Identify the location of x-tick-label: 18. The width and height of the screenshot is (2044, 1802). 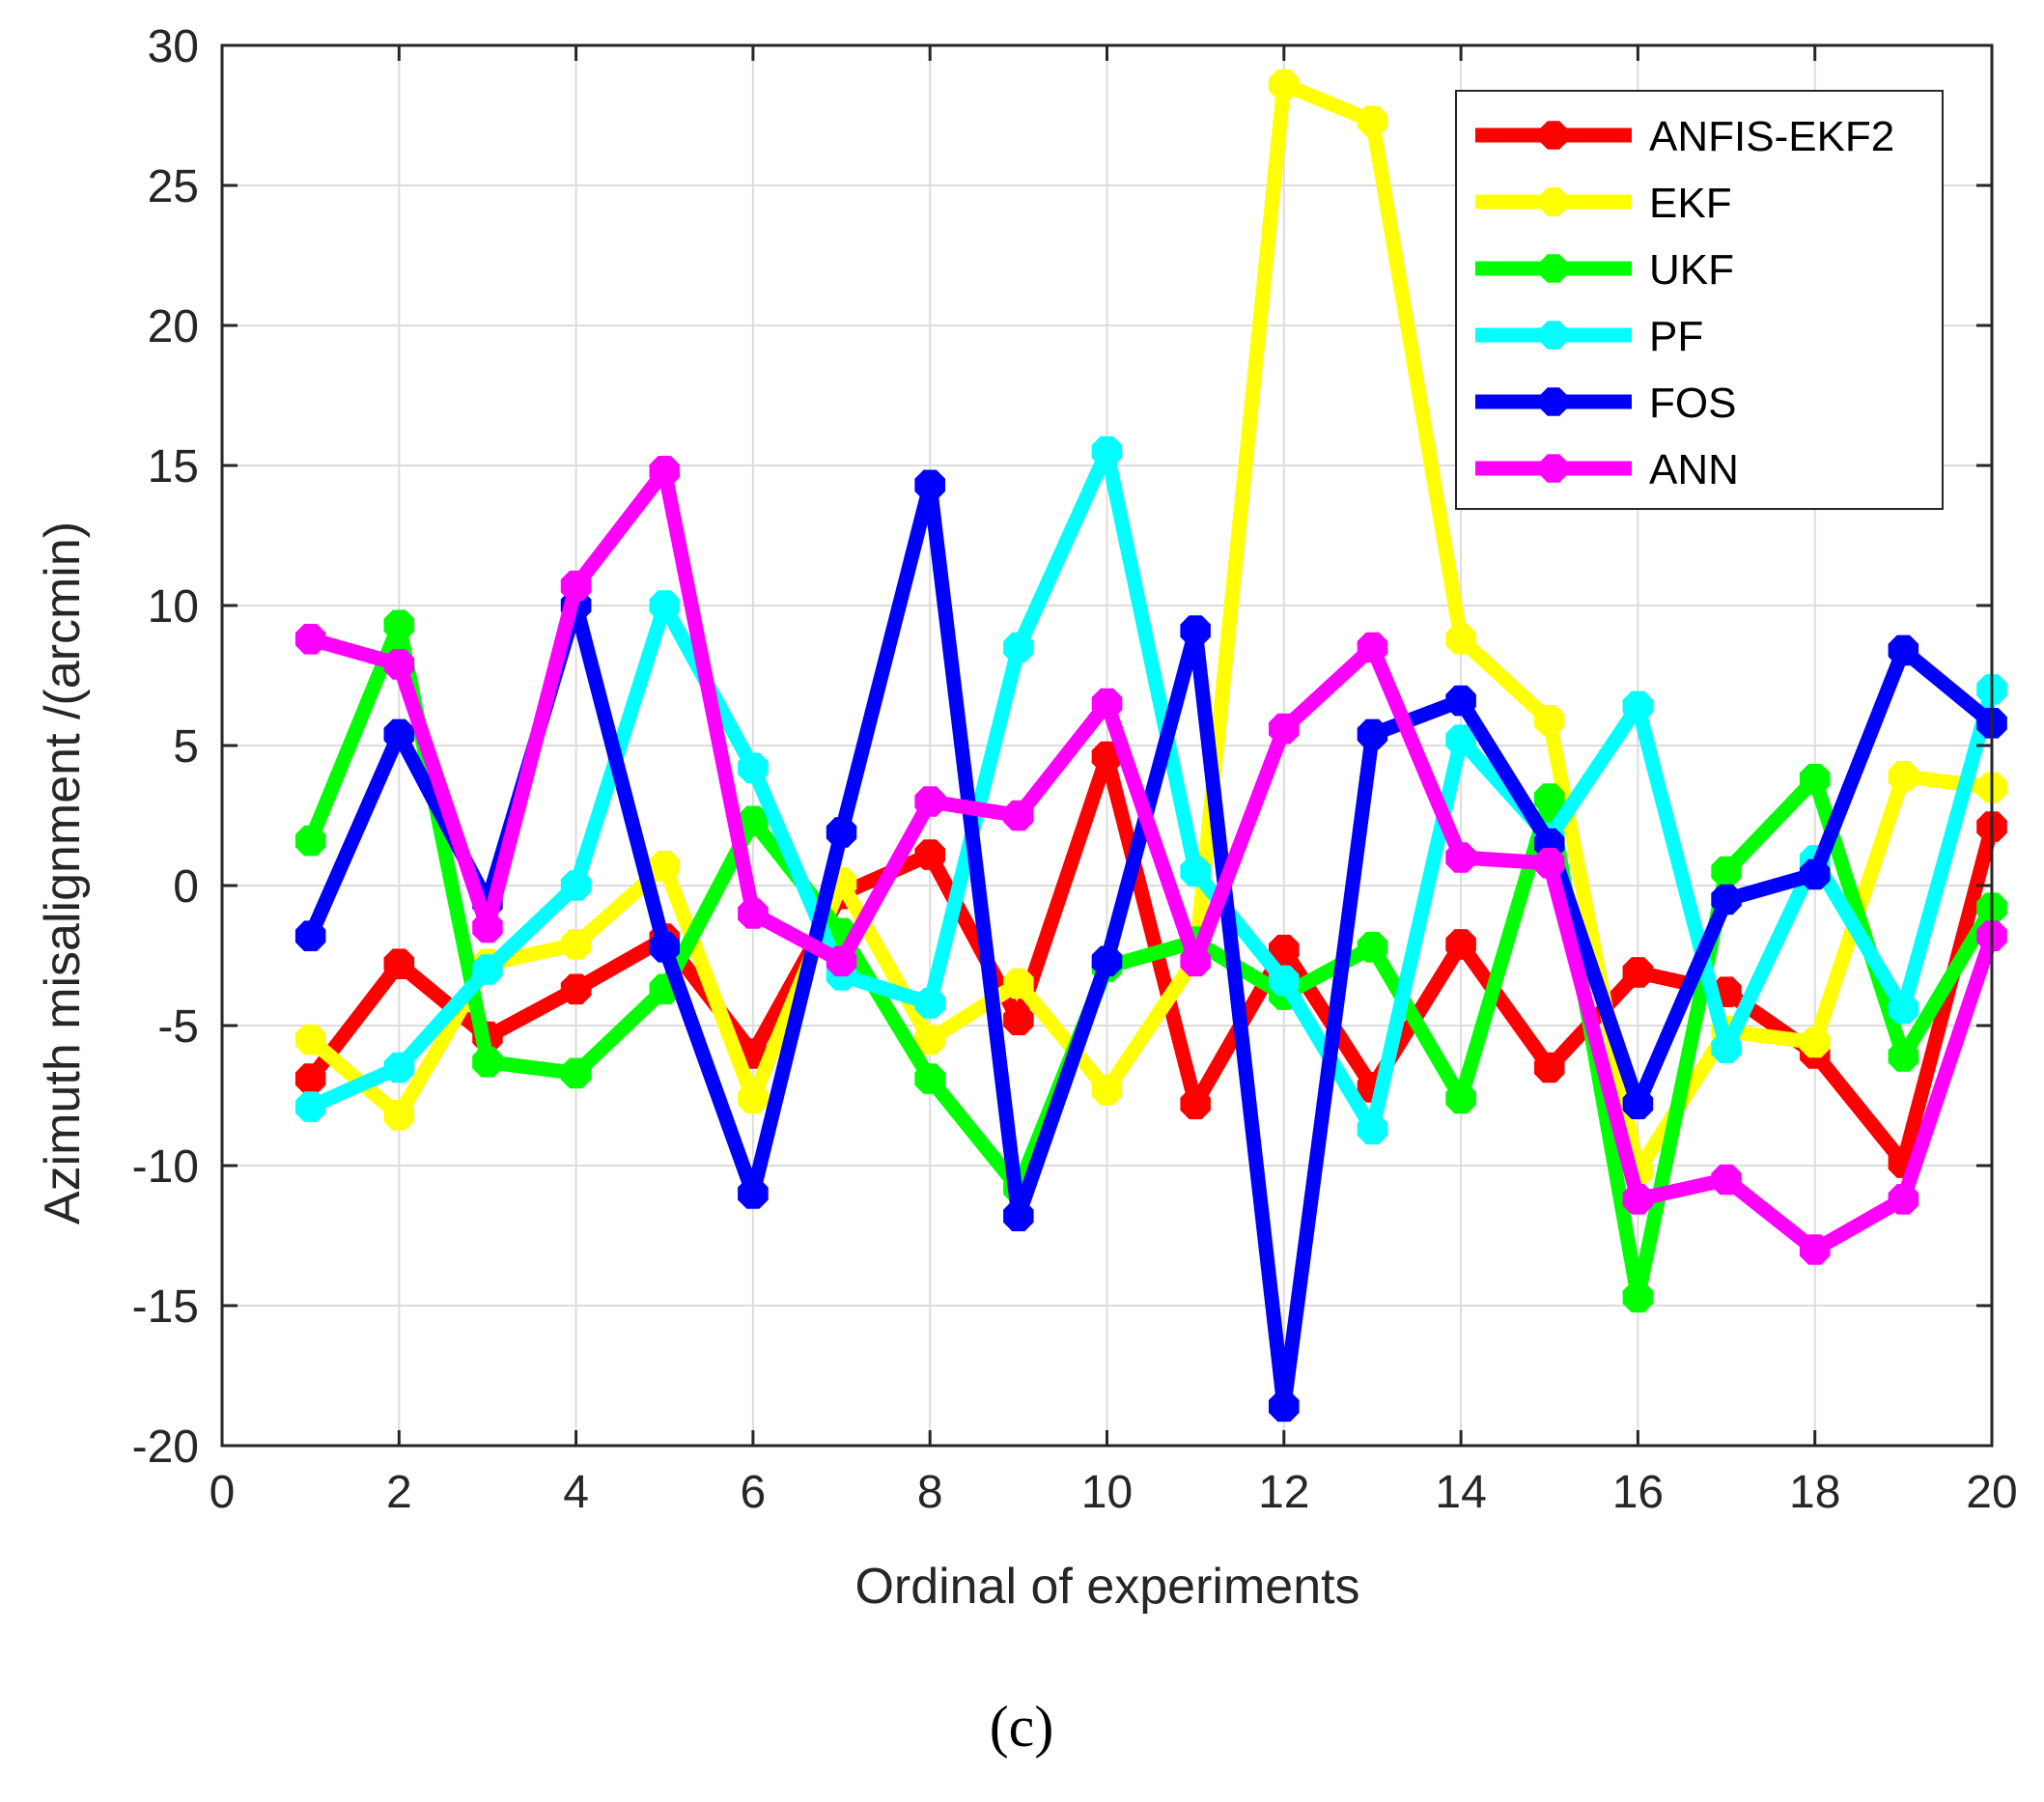
(1815, 1492).